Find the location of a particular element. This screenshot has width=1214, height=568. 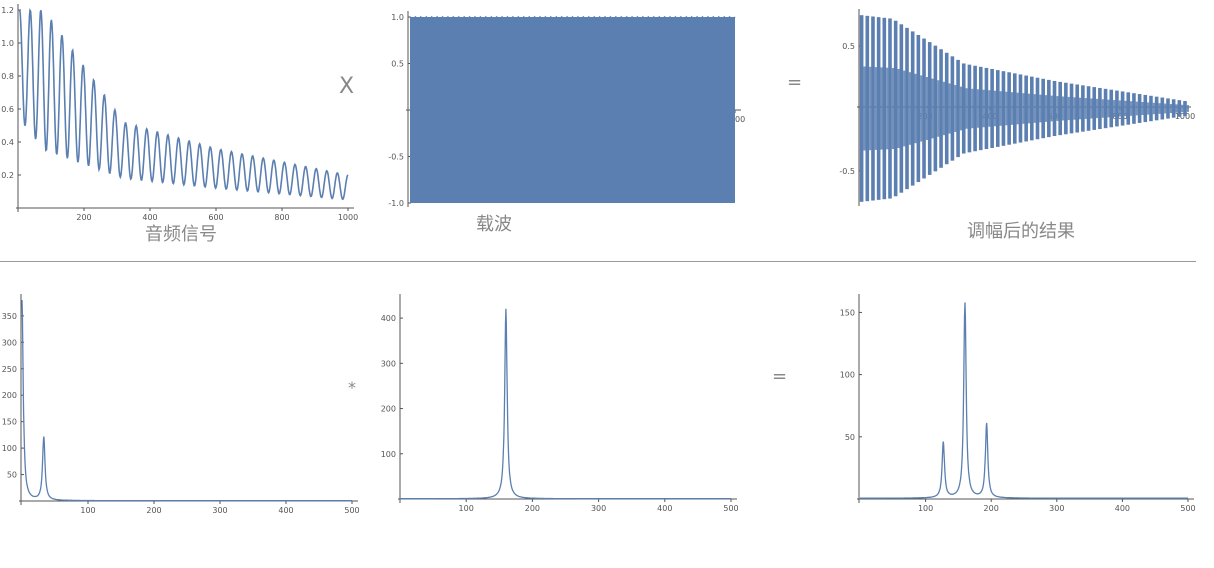

chart-carrier-spectrum: 100 200 300 400 500 100 200 300 400 is located at coordinates (560, 403).